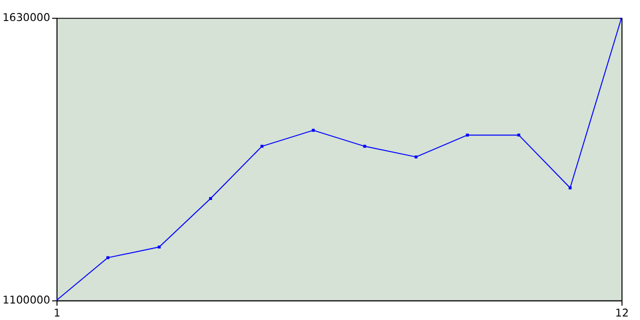  I want to click on y-tick-label: 1100000, so click(26, 300).